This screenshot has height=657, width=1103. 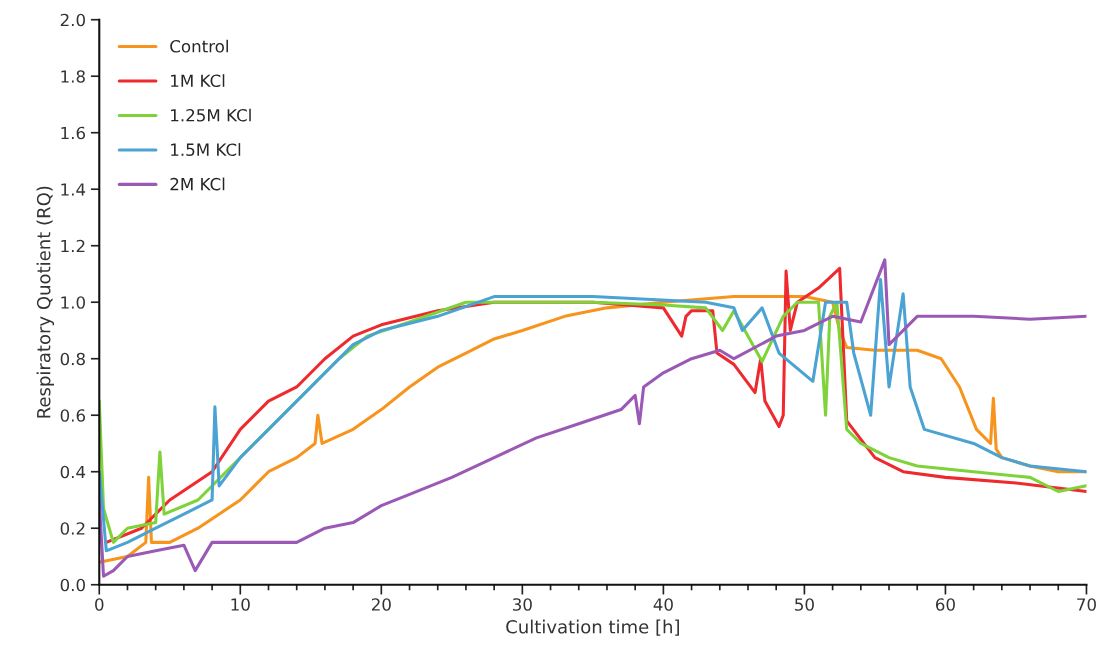 What do you see at coordinates (73, 246) in the screenshot?
I see `y-tick-label: 1.2` at bounding box center [73, 246].